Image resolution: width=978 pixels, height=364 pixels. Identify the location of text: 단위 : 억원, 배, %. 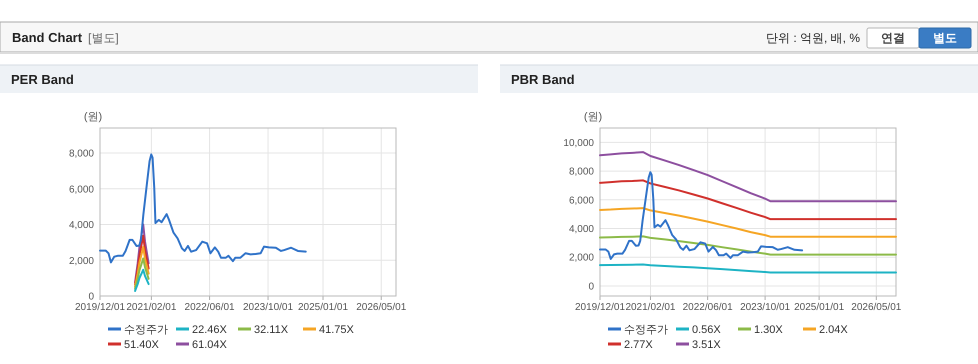
(813, 38).